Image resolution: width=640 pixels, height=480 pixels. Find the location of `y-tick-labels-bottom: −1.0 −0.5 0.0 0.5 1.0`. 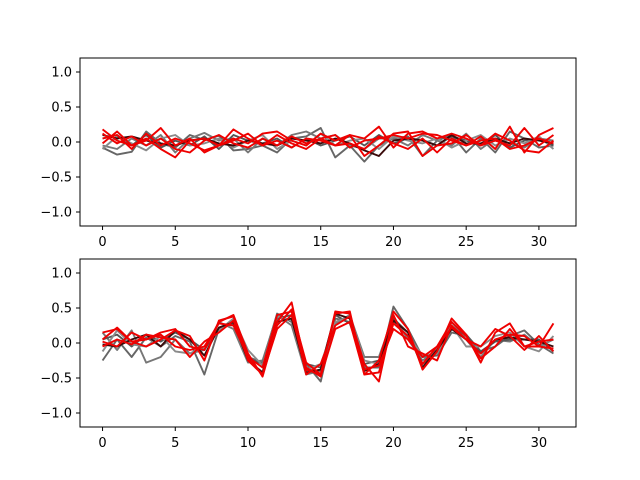

y-tick-labels-bottom: −1.0 −0.5 0.0 0.5 1.0 is located at coordinates (56, 344).